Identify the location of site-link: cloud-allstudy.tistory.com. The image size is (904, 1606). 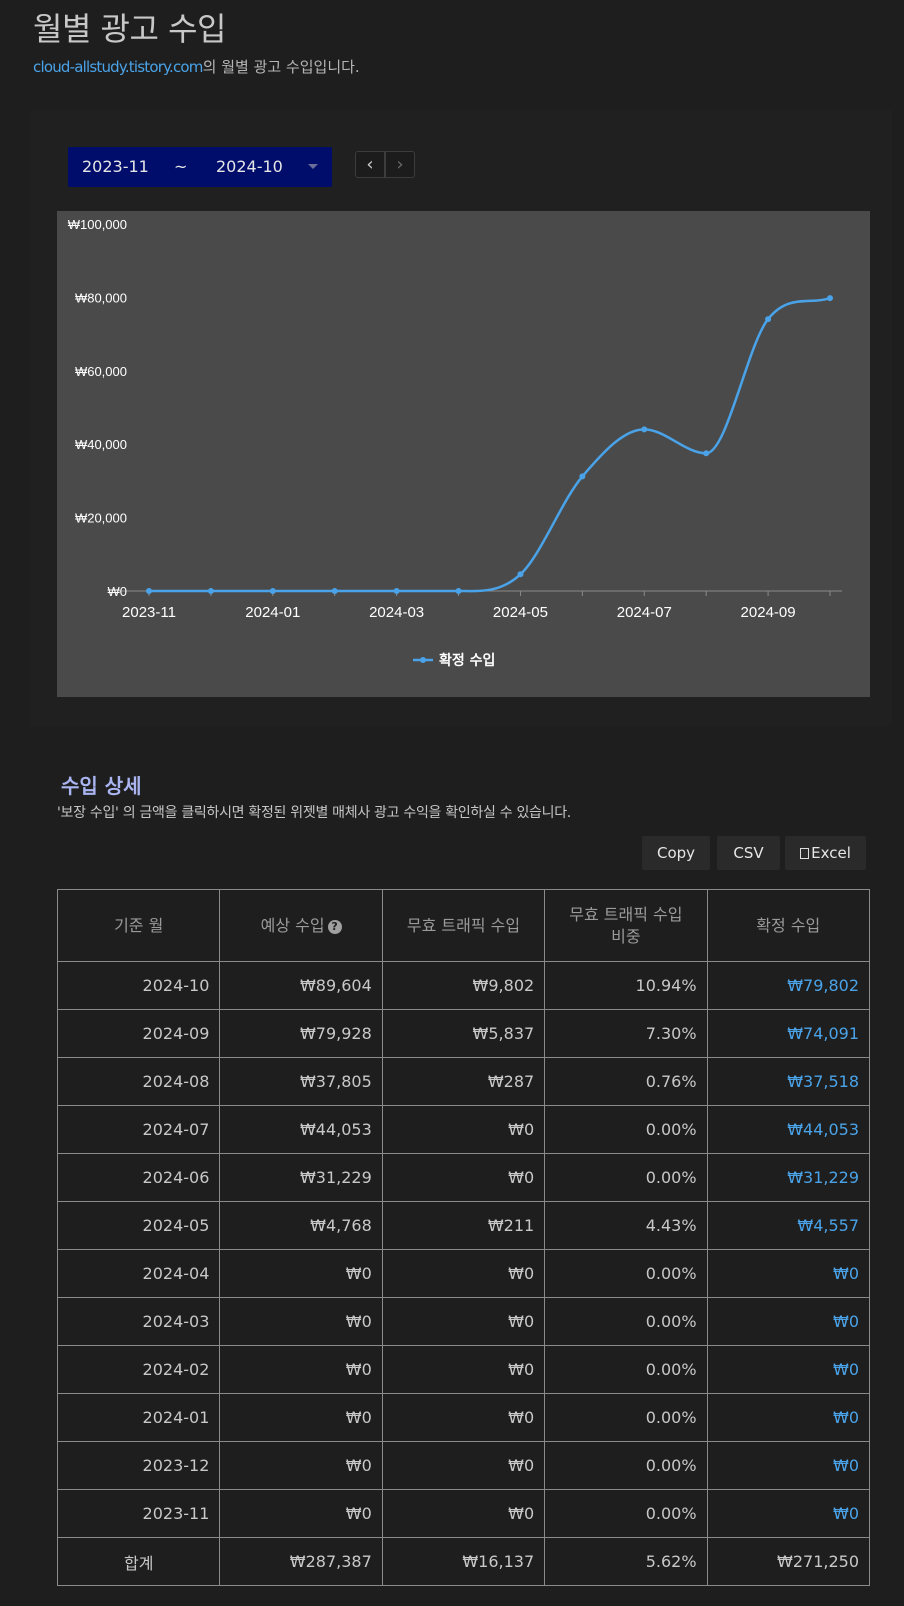
(118, 67).